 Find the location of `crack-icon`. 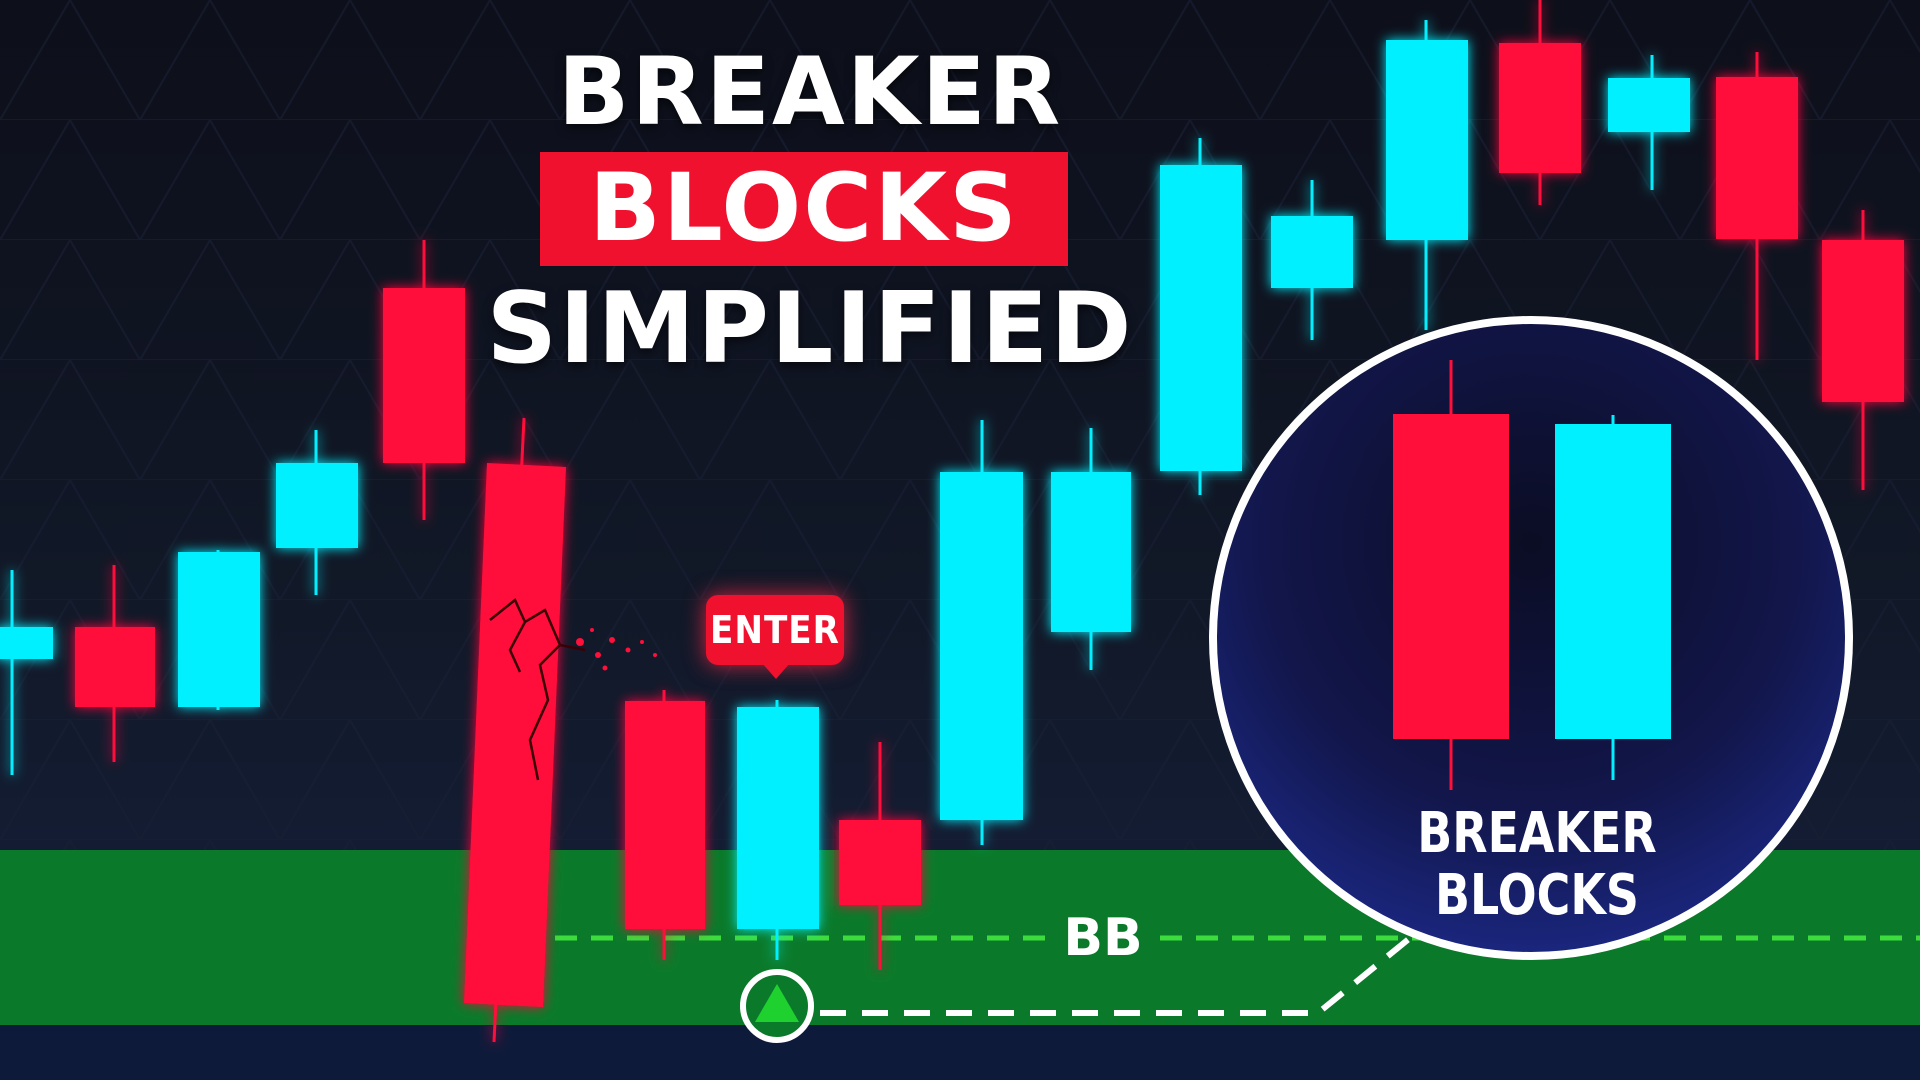

crack-icon is located at coordinates (537, 689).